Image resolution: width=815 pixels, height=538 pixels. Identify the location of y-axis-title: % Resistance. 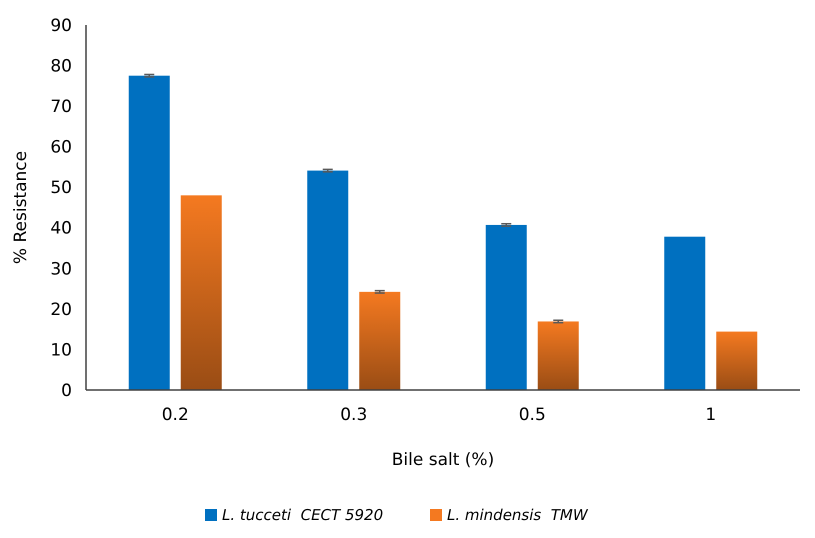
(21, 207).